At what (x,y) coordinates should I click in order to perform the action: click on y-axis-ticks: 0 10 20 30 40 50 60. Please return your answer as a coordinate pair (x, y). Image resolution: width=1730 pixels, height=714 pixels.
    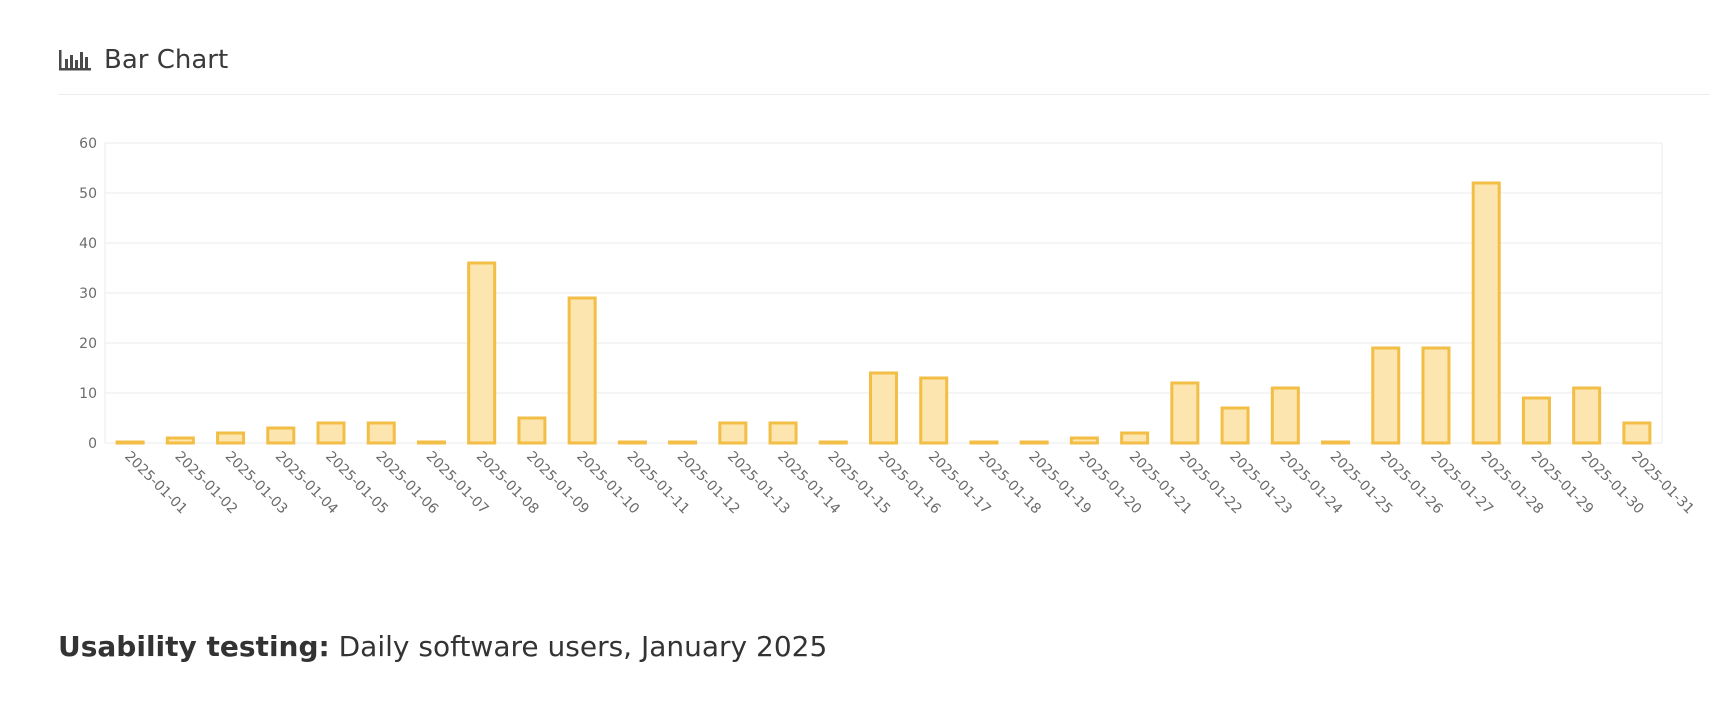
    Looking at the image, I should click on (88, 294).